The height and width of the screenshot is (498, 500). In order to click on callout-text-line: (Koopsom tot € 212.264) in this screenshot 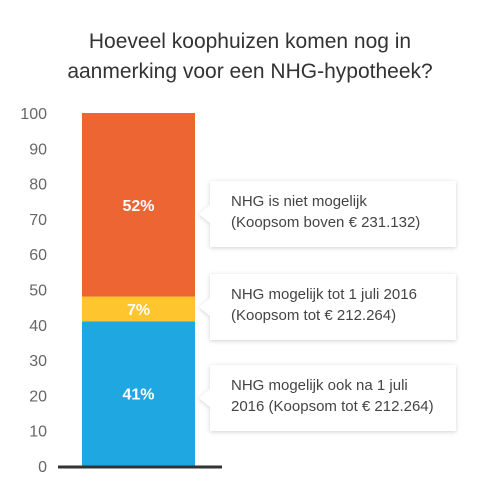, I will do `click(313, 315)`.